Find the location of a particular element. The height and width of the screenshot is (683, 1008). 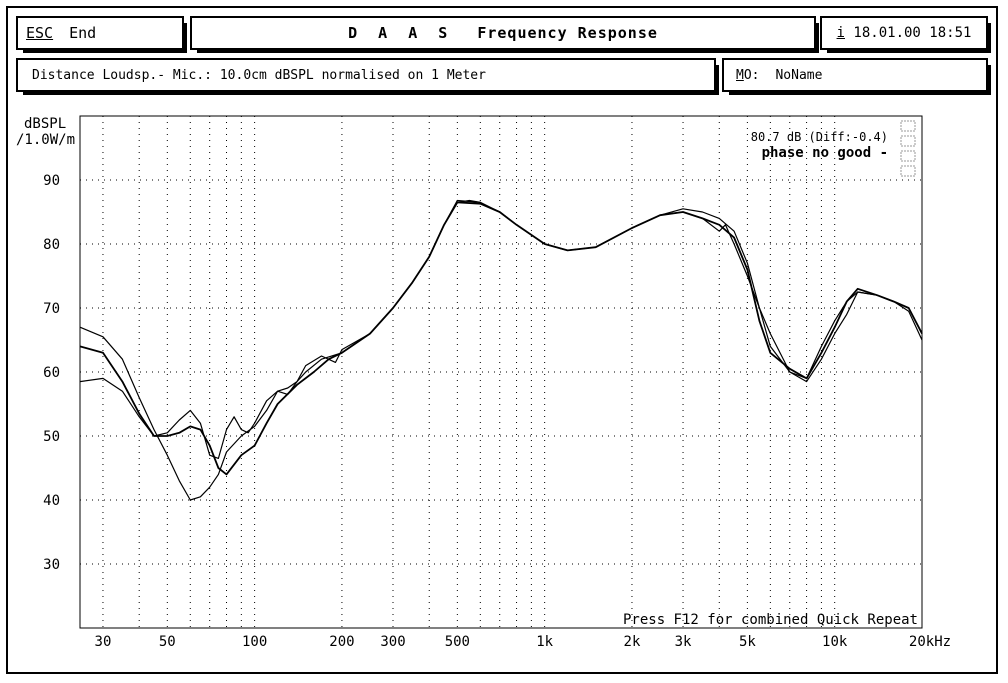

x-tick-label: 3k is located at coordinates (683, 642).